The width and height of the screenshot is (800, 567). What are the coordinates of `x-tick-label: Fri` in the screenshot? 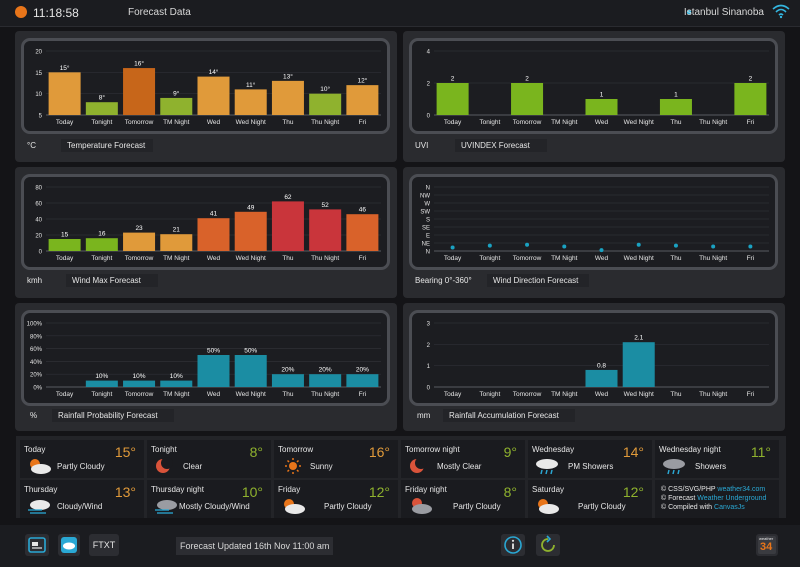 It's located at (363, 258).